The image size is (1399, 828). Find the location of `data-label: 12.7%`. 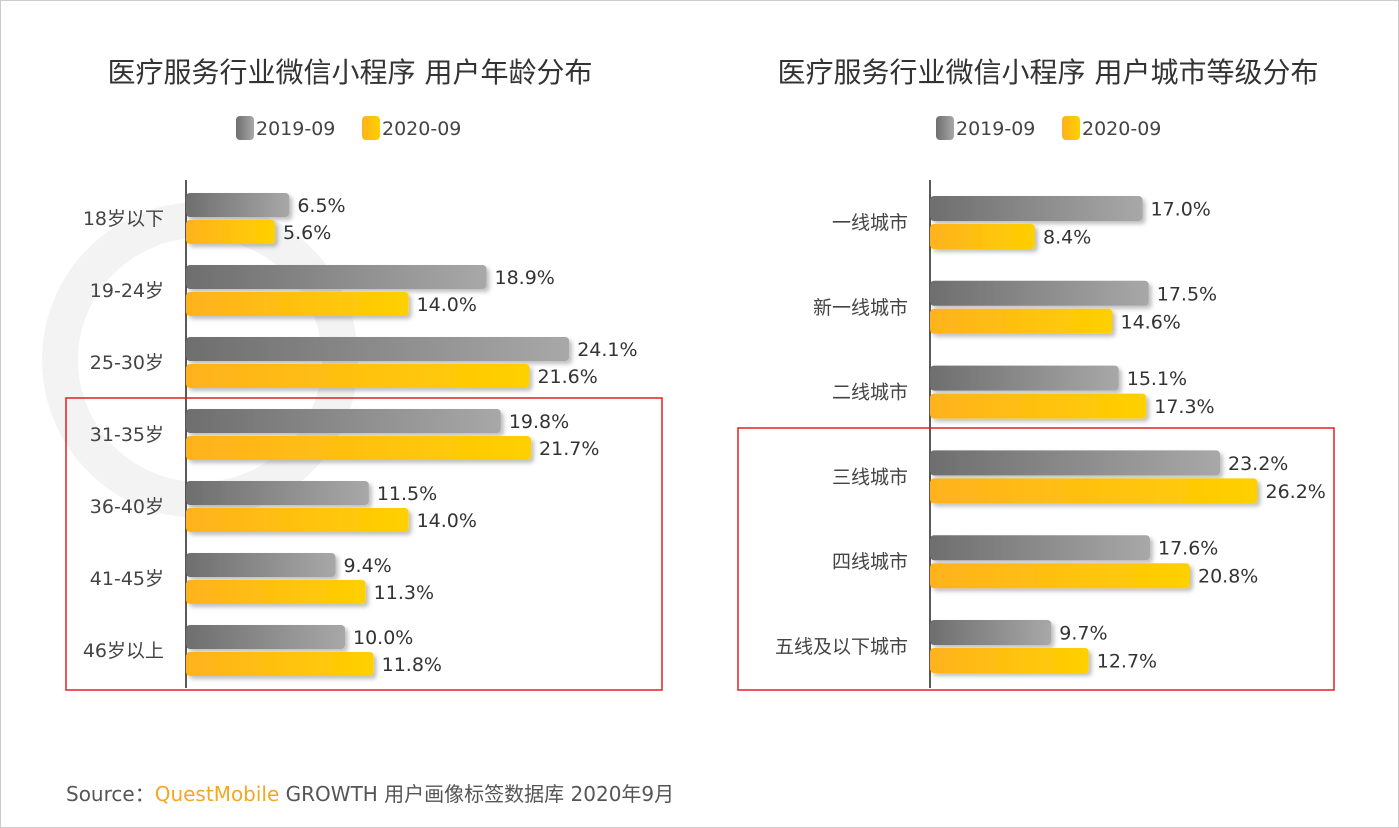

data-label: 12.7% is located at coordinates (1127, 662).